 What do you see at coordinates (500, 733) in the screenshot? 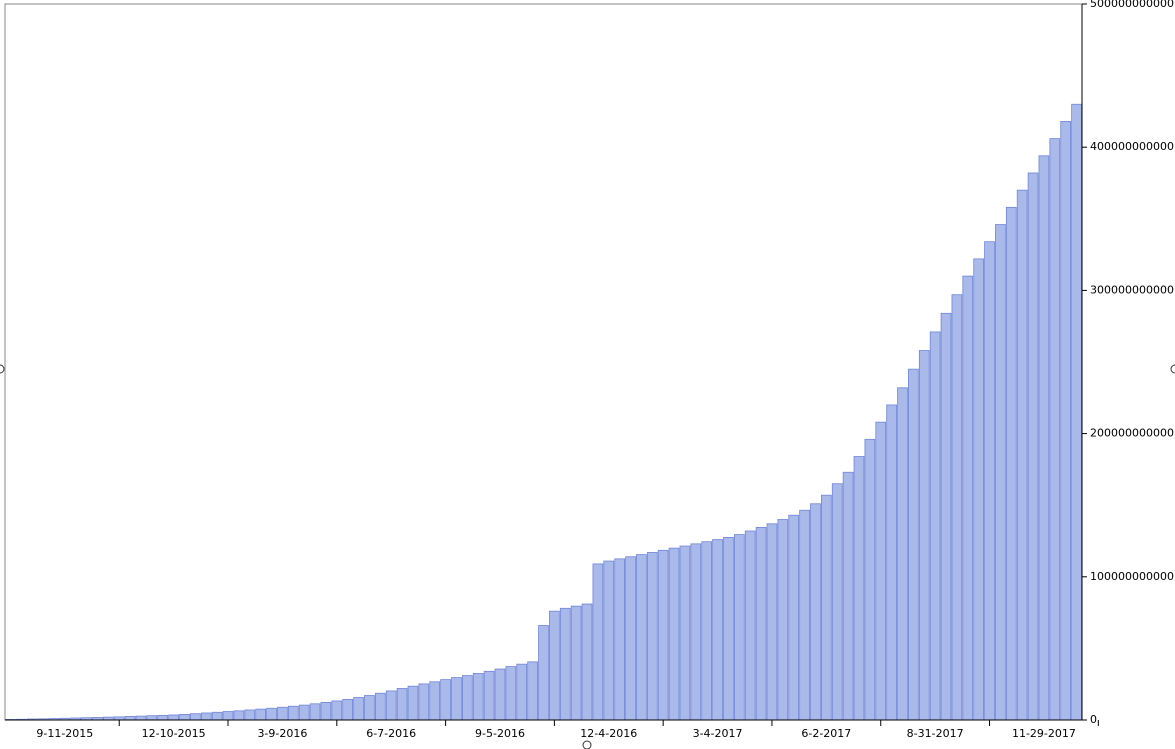
I see `x-tick-label: 9-5-2016` at bounding box center [500, 733].